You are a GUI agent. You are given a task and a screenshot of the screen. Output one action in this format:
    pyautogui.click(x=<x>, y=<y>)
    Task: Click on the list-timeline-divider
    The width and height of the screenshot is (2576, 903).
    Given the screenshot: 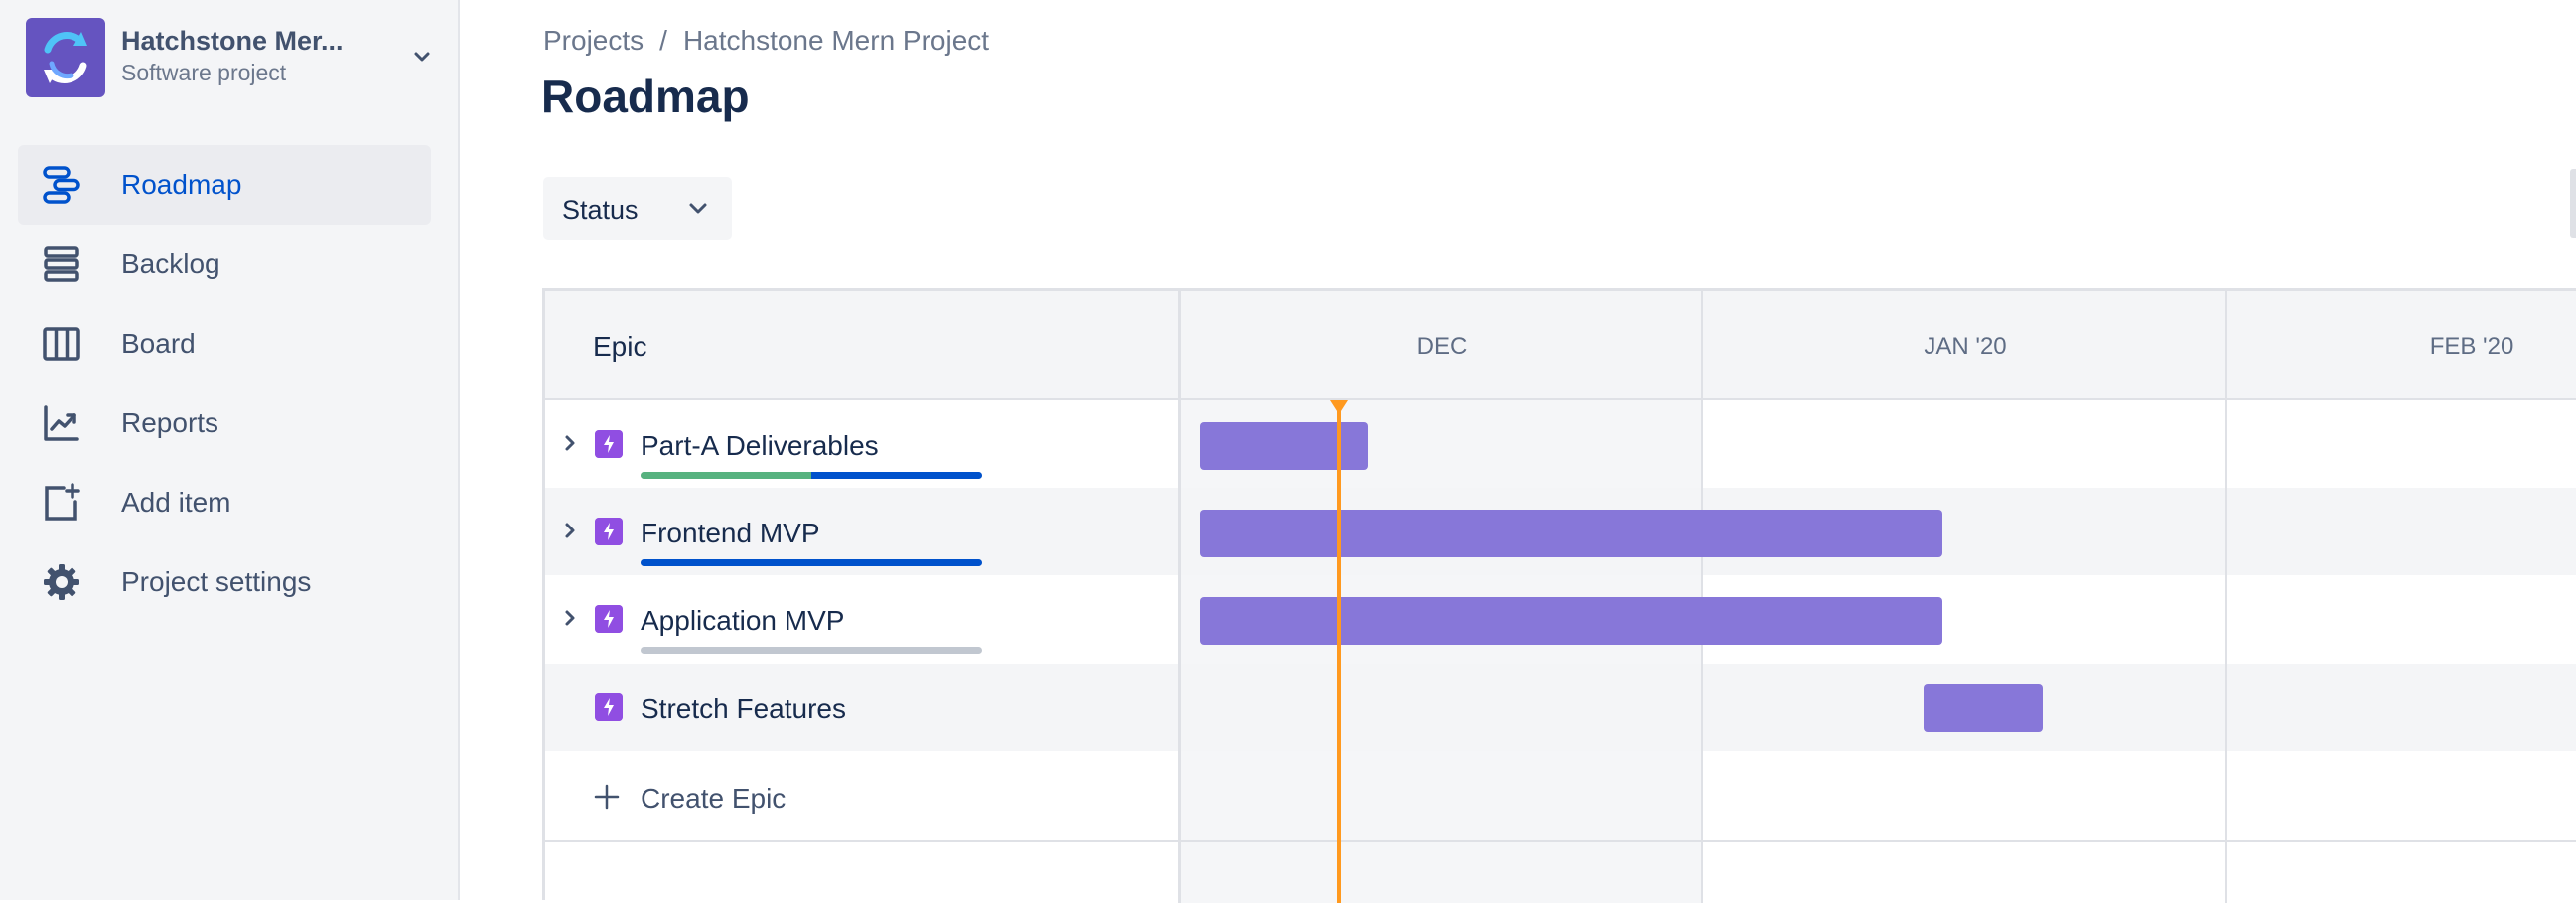 What is the action you would take?
    pyautogui.click(x=1179, y=597)
    